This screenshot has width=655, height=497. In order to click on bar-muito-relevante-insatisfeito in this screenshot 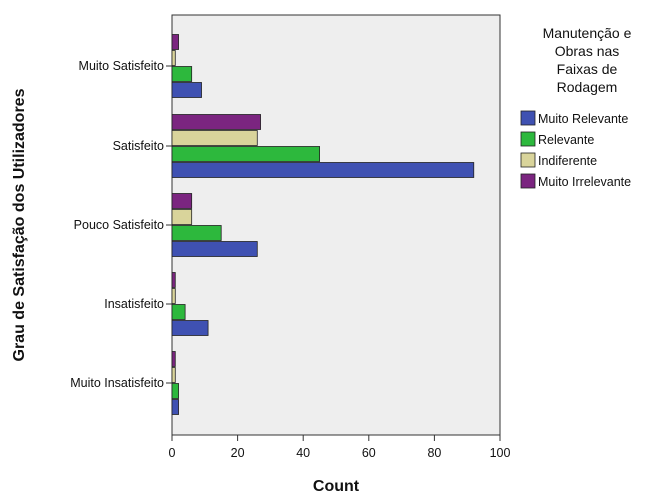, I will do `click(190, 328)`.